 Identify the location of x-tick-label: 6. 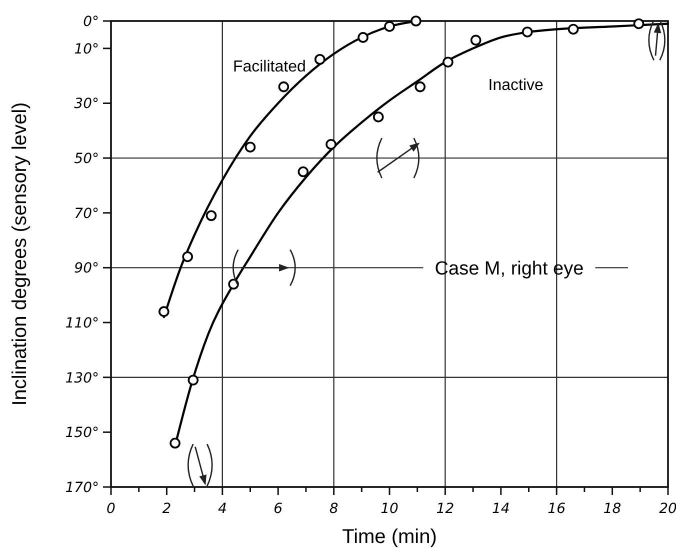
(278, 509).